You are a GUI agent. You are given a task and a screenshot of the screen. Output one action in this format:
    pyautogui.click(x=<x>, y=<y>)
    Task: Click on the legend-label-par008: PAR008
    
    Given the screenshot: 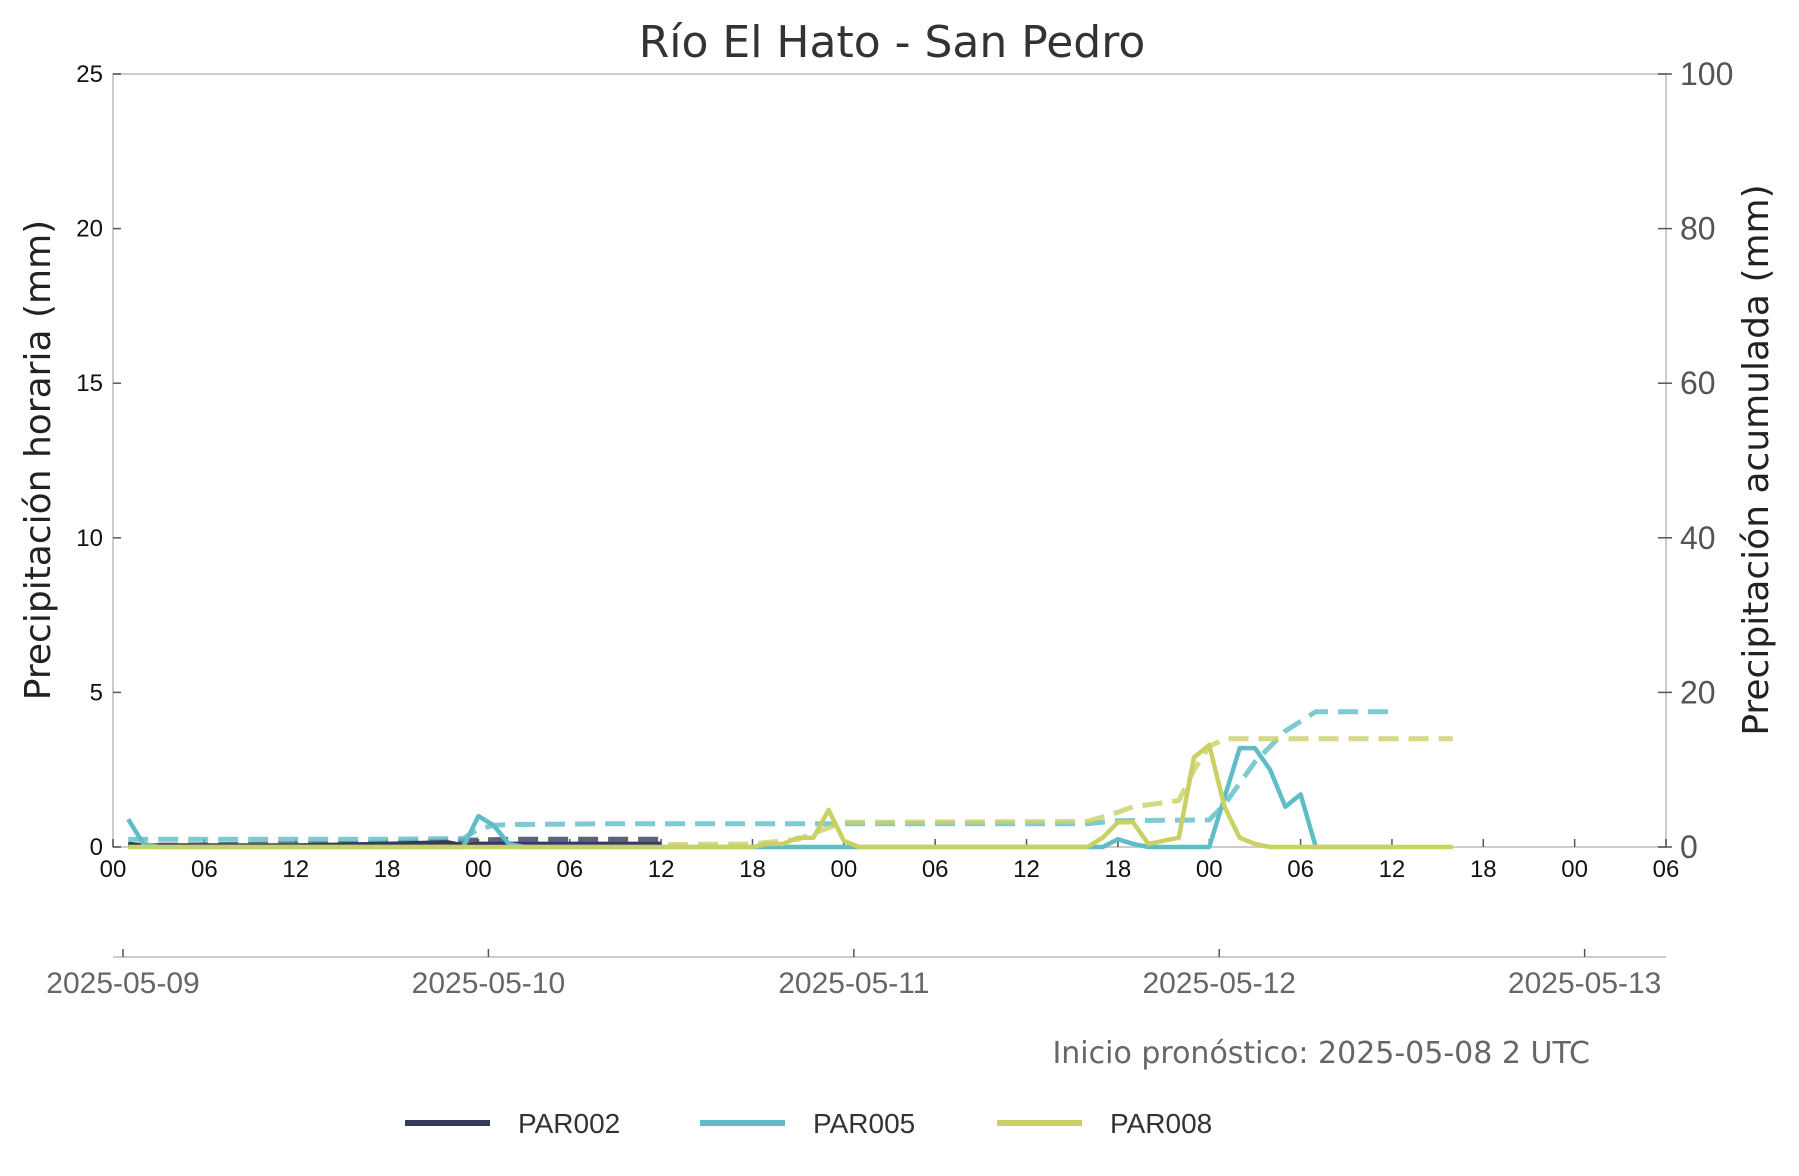 What is the action you would take?
    pyautogui.click(x=1161, y=1123)
    